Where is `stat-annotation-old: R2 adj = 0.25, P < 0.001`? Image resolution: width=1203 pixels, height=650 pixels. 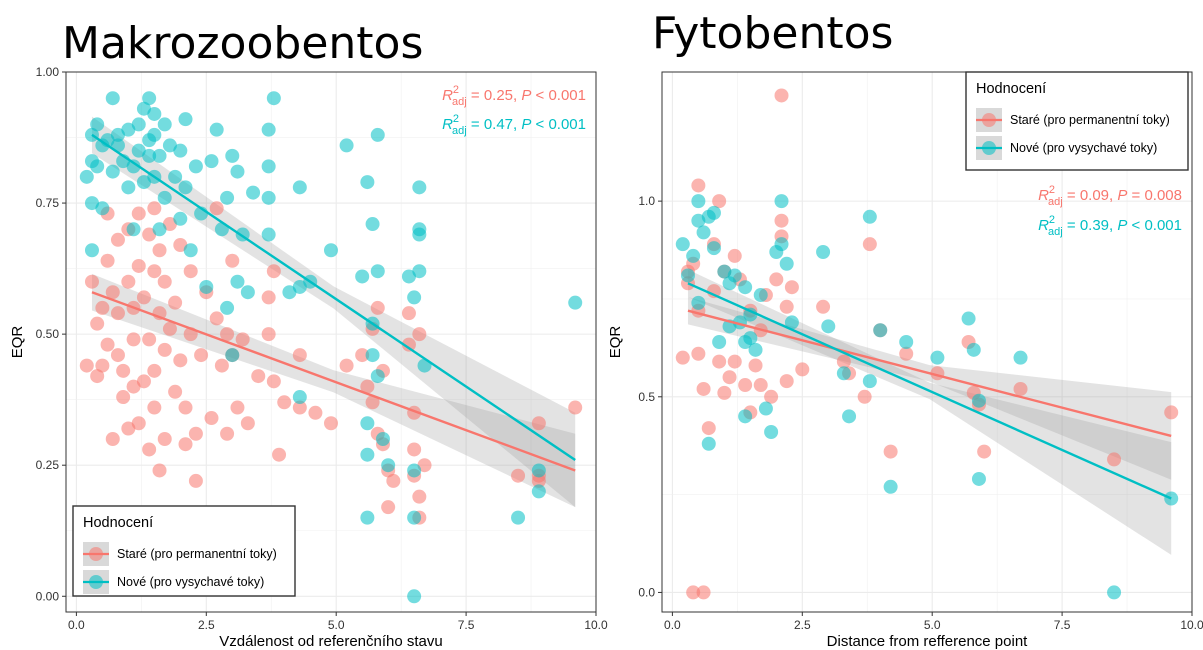
stat-annotation-old: R2 adj = 0.25, P < 0.001 is located at coordinates (514, 96).